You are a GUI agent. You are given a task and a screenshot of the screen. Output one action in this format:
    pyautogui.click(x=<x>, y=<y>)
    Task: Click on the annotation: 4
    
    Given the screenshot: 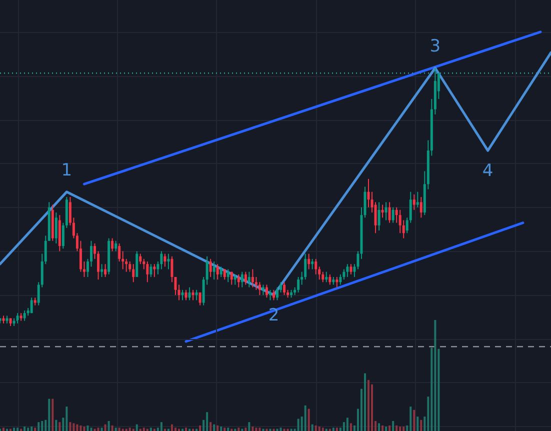 What is the action you would take?
    pyautogui.click(x=488, y=170)
    